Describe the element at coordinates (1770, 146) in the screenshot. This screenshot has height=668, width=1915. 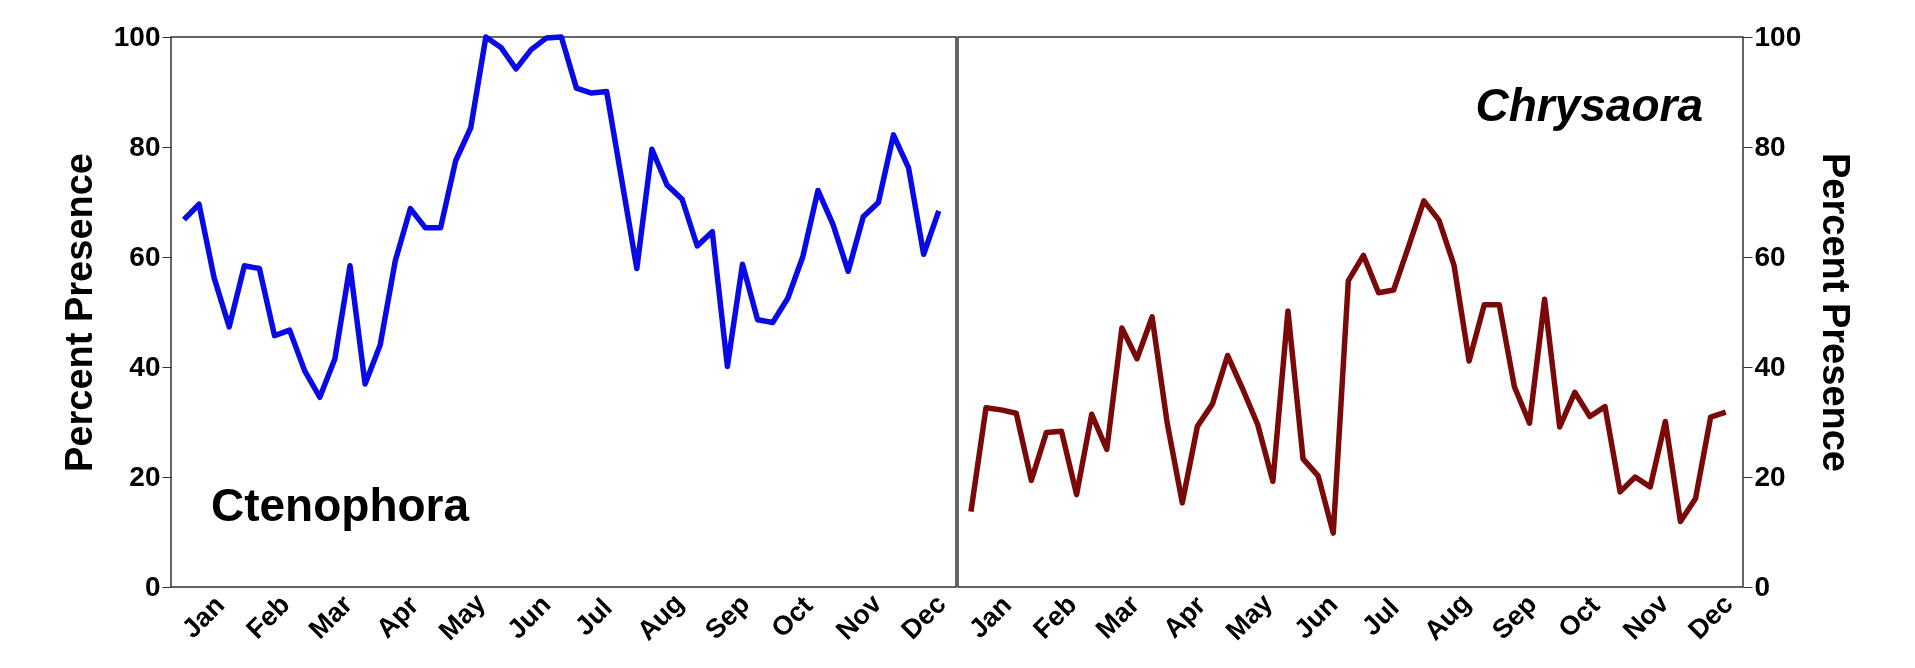
I see `y2-tick-label: 80` at that location.